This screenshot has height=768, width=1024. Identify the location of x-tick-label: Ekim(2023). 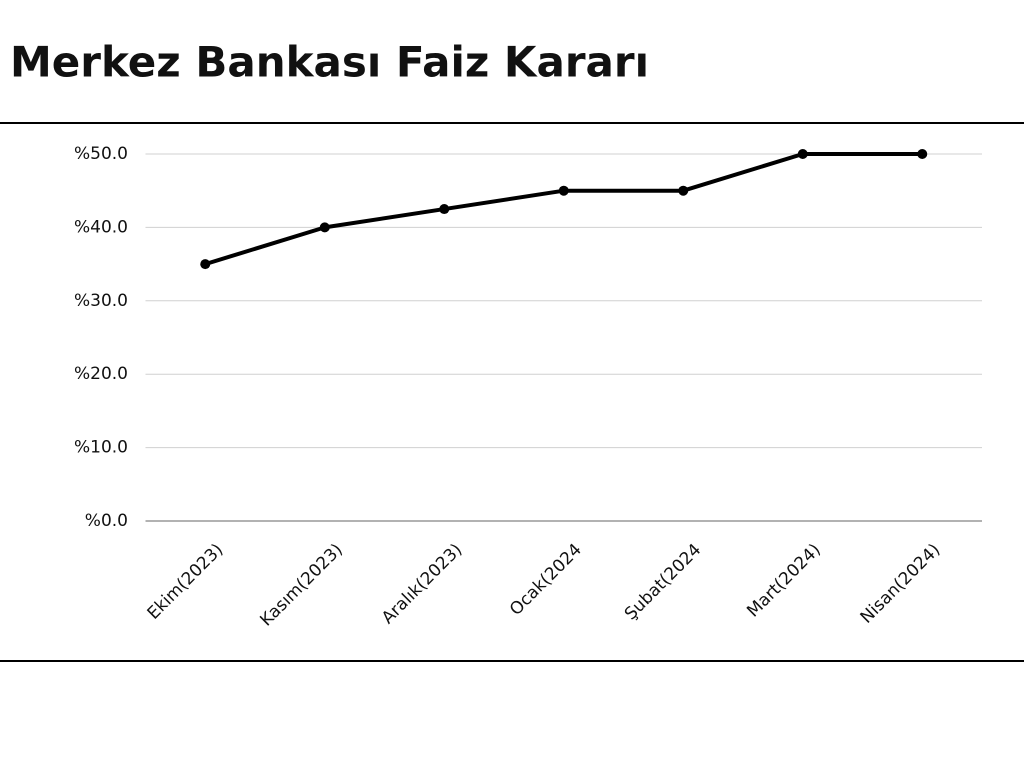
(186, 582).